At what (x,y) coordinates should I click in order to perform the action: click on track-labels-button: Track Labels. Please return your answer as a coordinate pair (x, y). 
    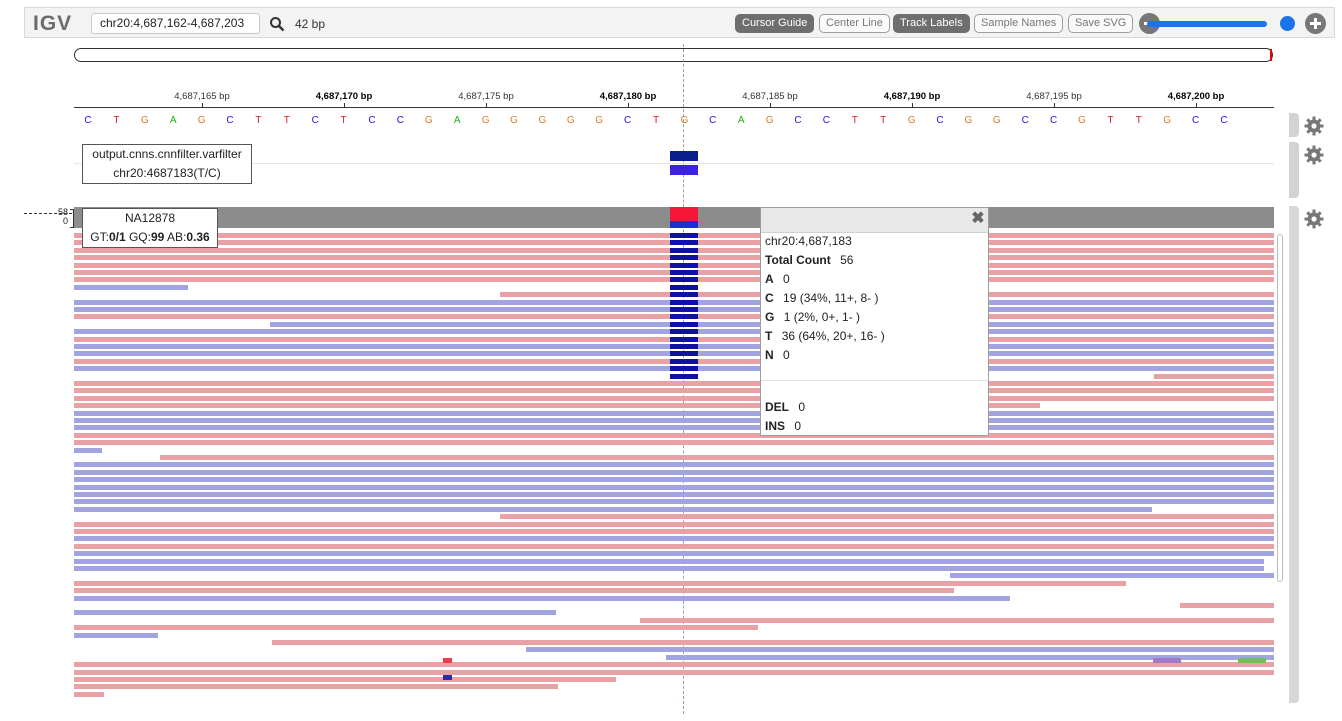
    Looking at the image, I should click on (931, 23).